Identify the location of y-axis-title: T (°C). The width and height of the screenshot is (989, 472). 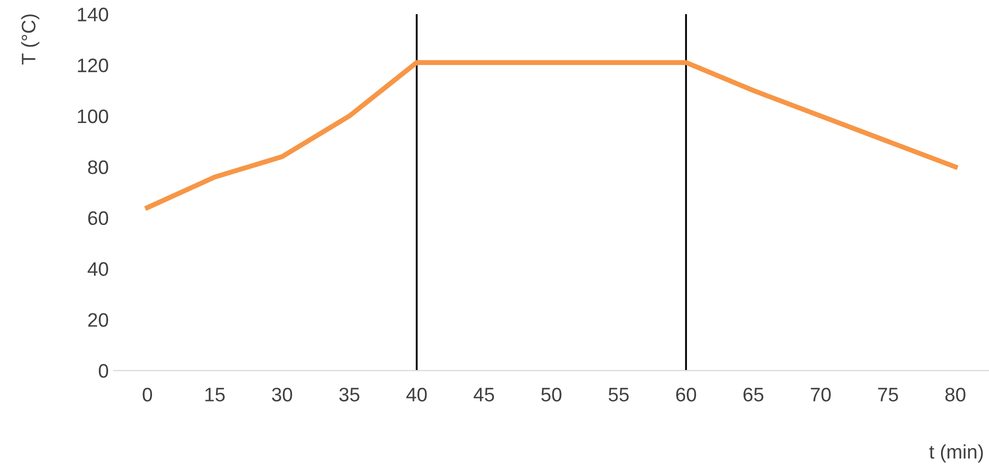
(30, 39).